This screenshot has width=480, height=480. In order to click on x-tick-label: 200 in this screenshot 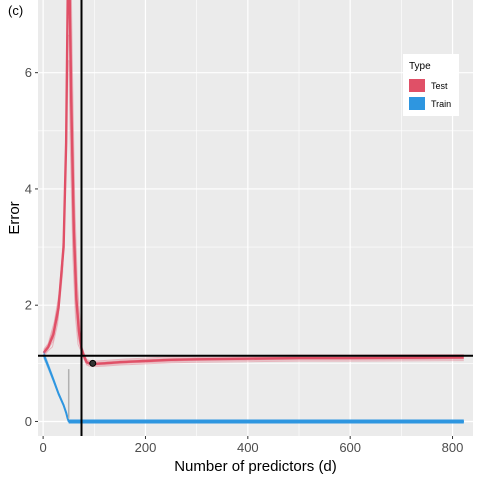, I will do `click(146, 447)`.